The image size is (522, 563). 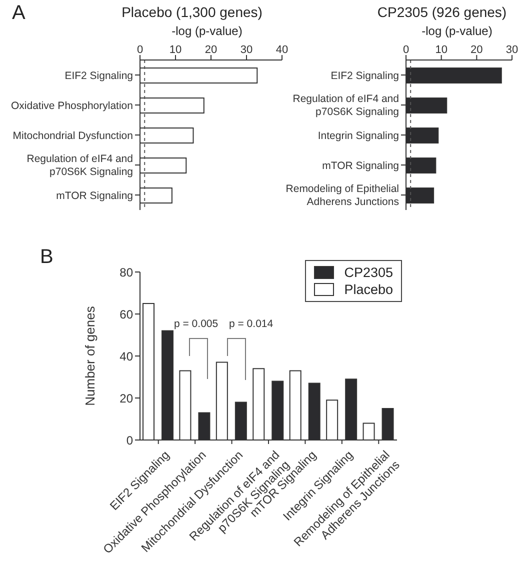 What do you see at coordinates (196, 324) in the screenshot?
I see `annotation: p = 0.005` at bounding box center [196, 324].